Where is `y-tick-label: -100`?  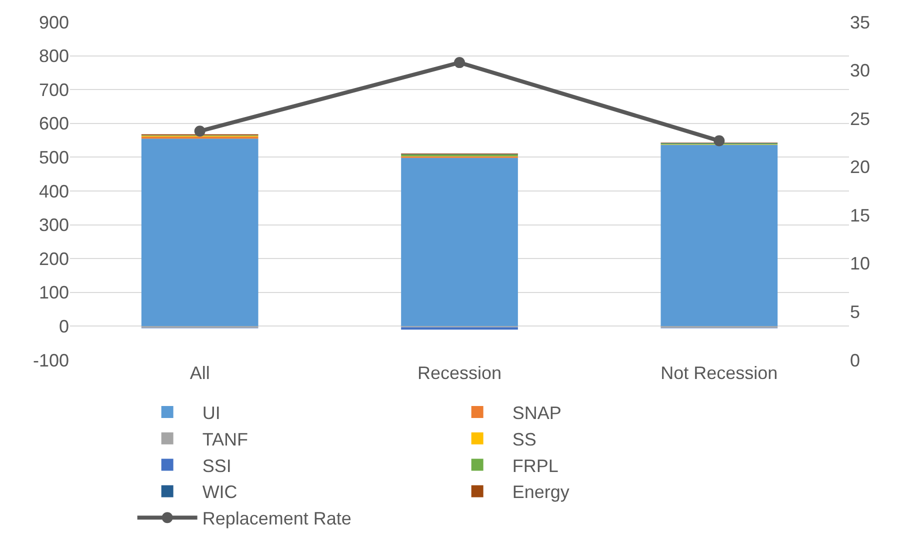
y-tick-label: -100 is located at coordinates (50, 360).